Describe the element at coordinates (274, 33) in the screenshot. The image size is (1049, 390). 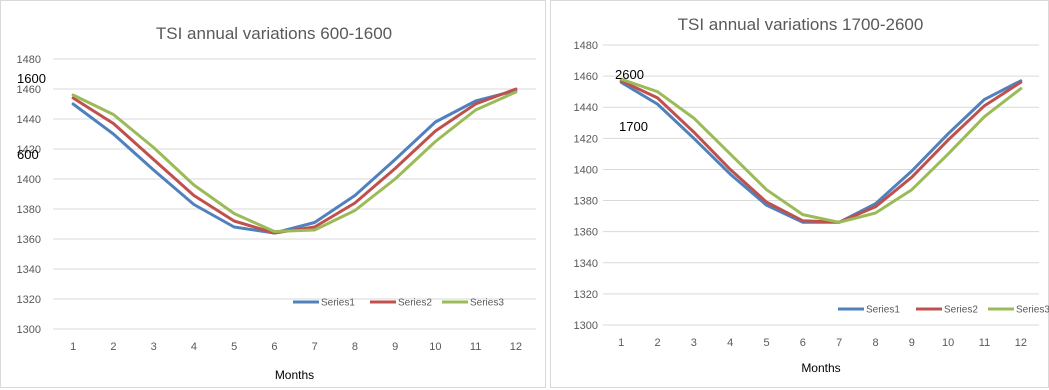
I see `chart-title: TSI annual variations 600-1600` at that location.